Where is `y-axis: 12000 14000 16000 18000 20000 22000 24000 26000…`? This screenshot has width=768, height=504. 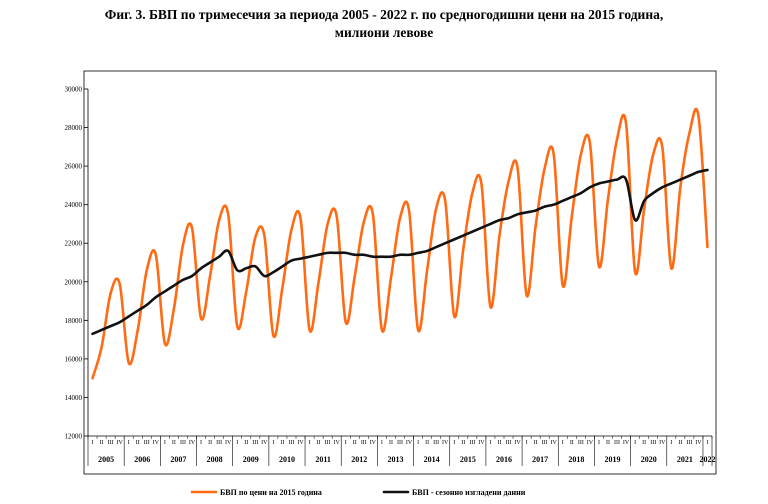
y-axis: 12000 14000 16000 18000 20000 22000 24000 26000… is located at coordinates (77, 263).